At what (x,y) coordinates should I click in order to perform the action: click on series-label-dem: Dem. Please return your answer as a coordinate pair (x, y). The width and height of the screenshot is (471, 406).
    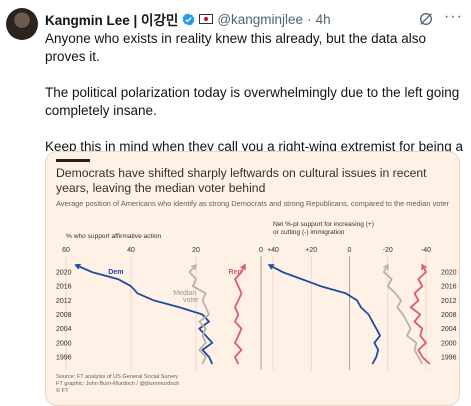
    Looking at the image, I should click on (115, 272).